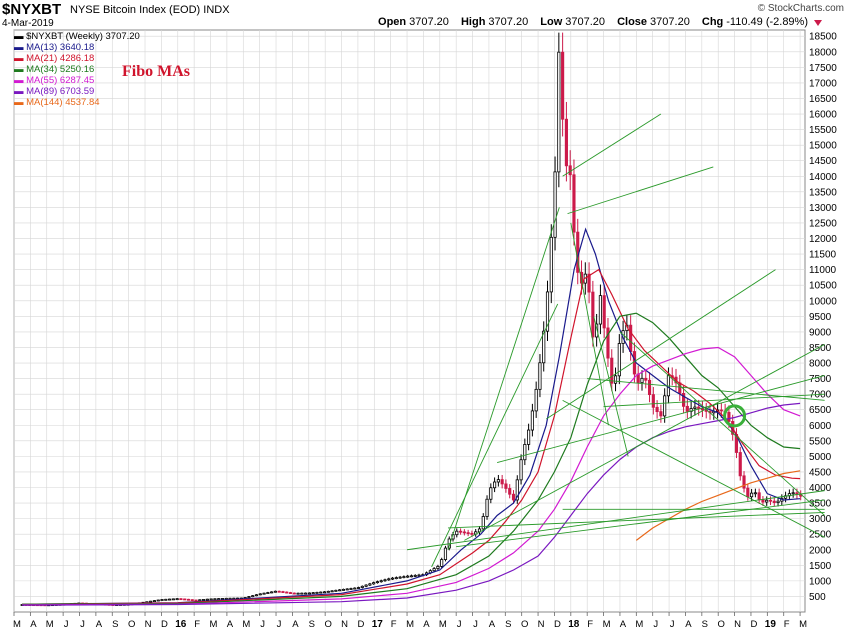 This screenshot has width=850, height=633. Describe the element at coordinates (820, 395) in the screenshot. I see `y-tick-label: 7000` at that location.